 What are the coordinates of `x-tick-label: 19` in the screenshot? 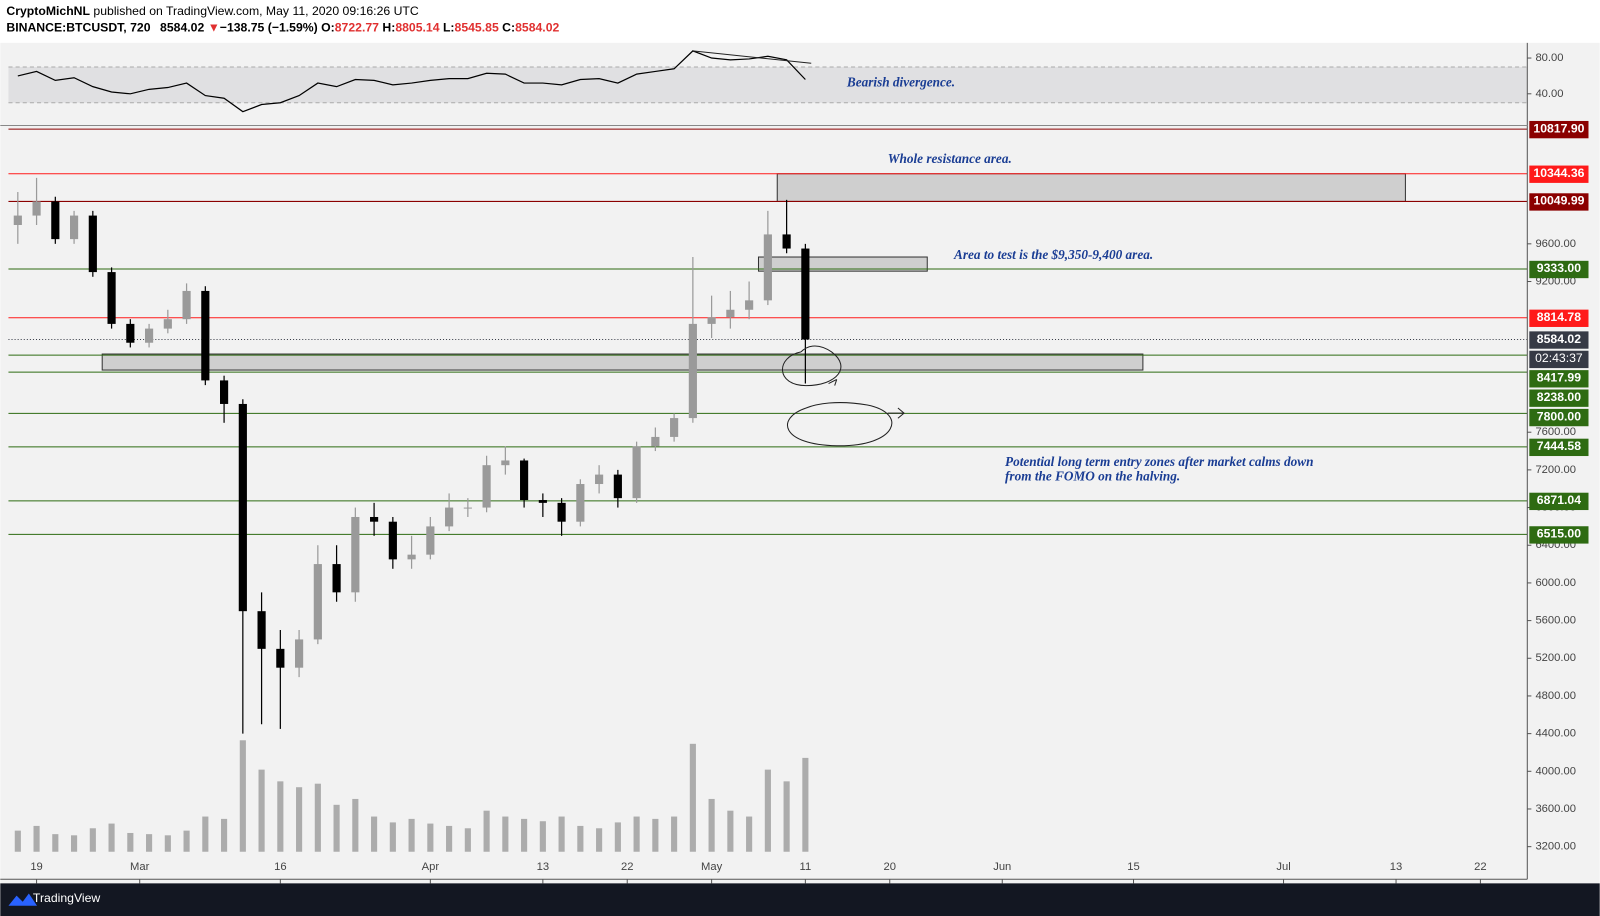 It's located at (36, 867).